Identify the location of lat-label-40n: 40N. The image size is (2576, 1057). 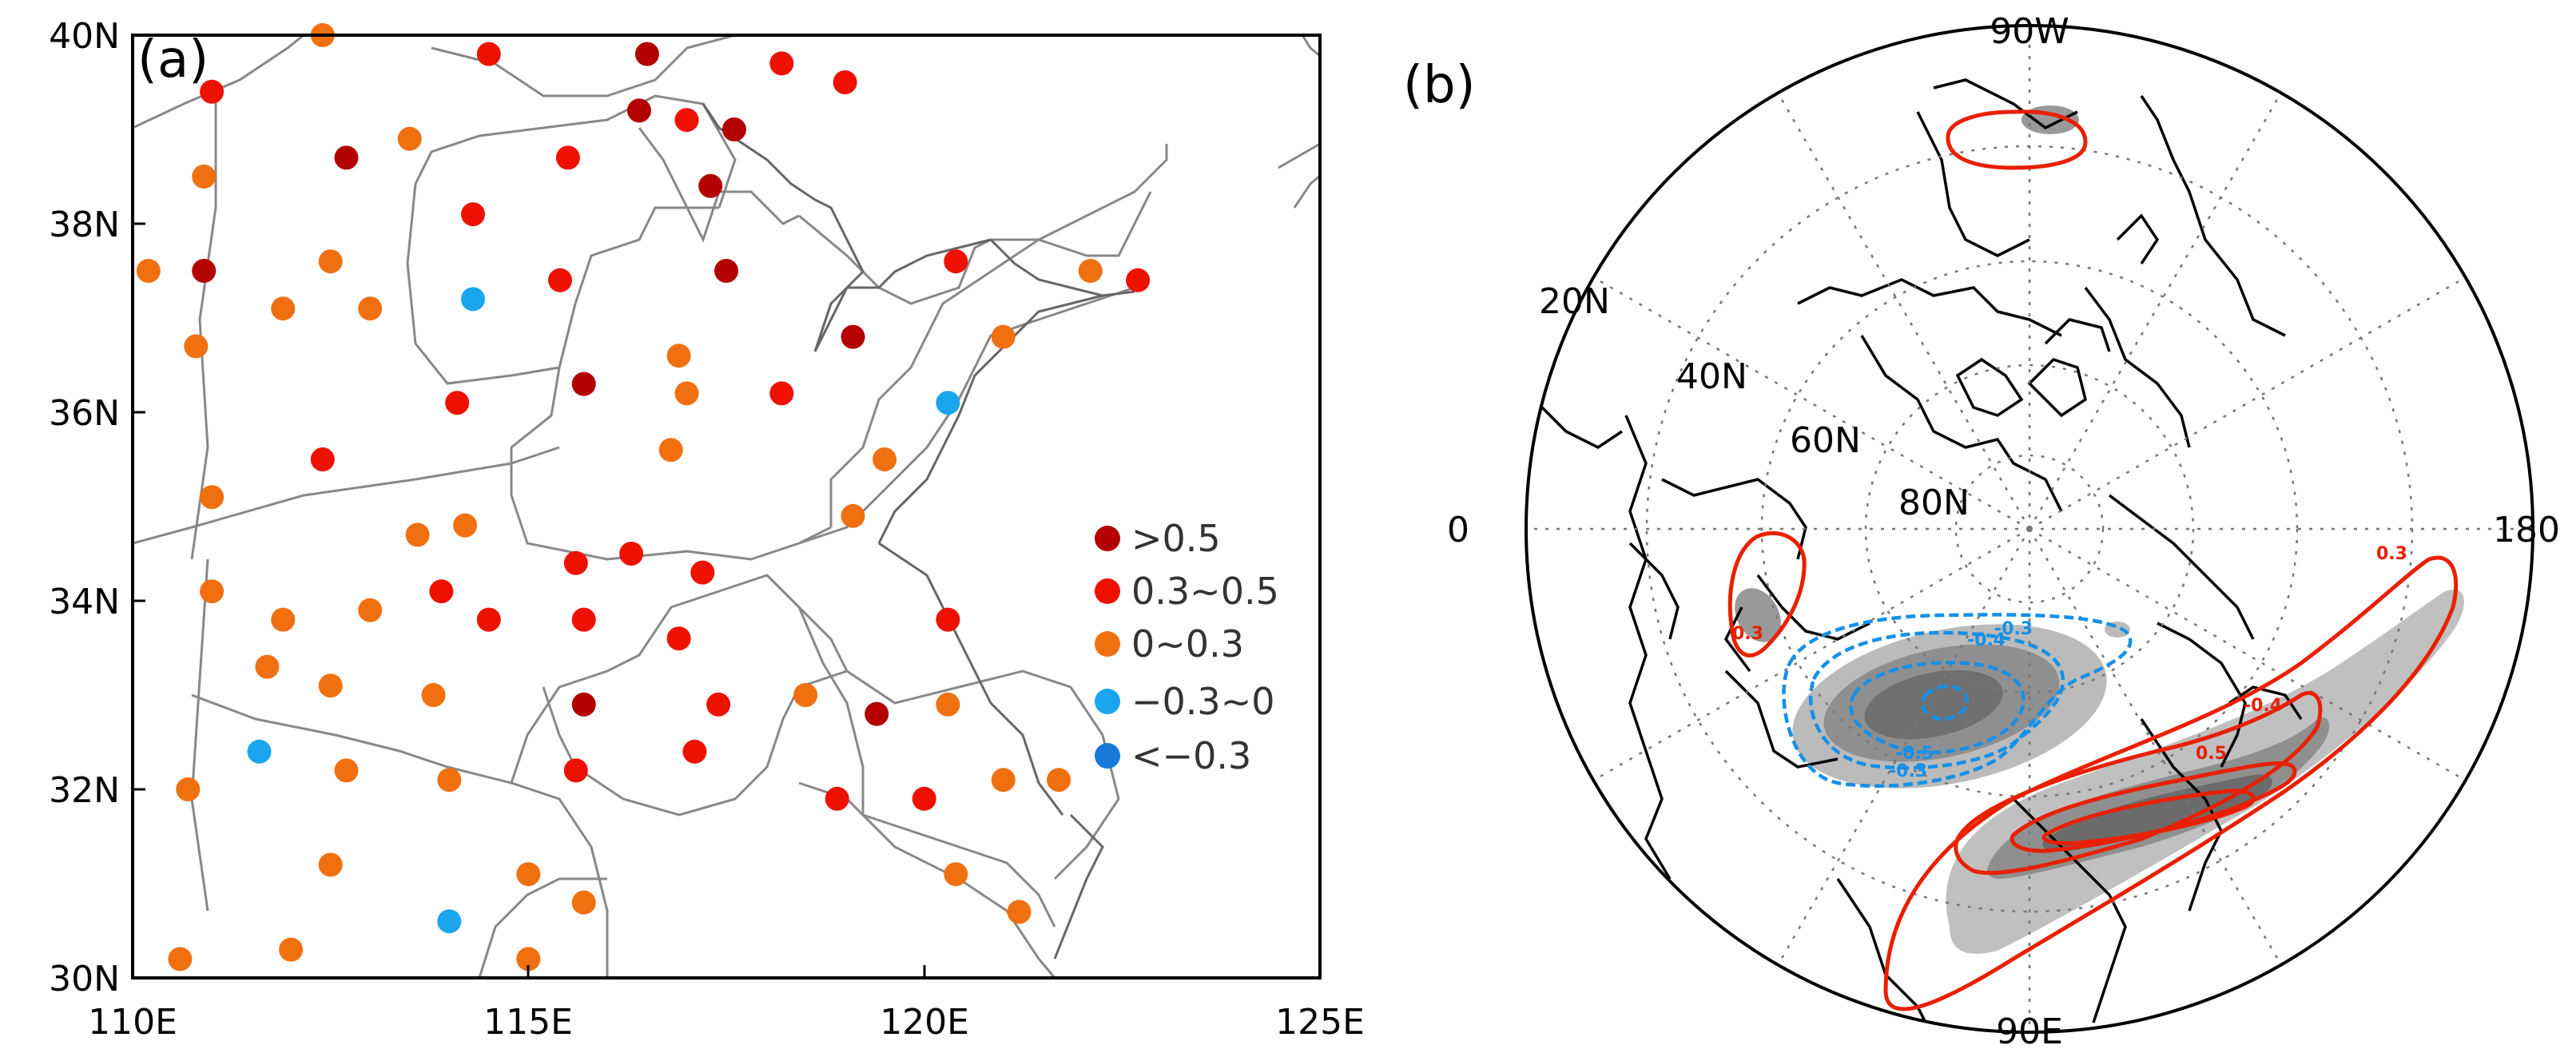
(1711, 376).